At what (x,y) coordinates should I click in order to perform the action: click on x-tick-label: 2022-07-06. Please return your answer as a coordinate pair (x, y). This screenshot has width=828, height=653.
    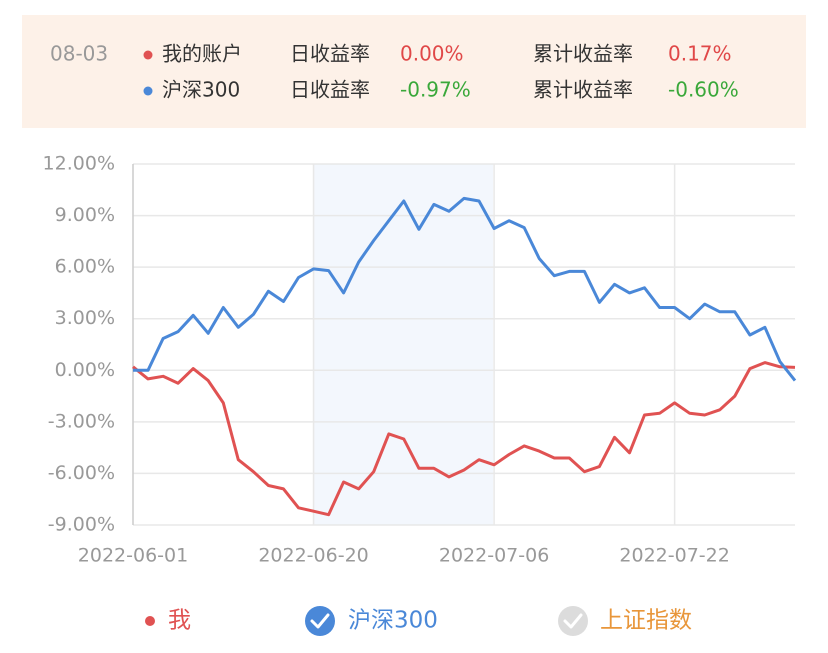
    Looking at the image, I should click on (494, 556).